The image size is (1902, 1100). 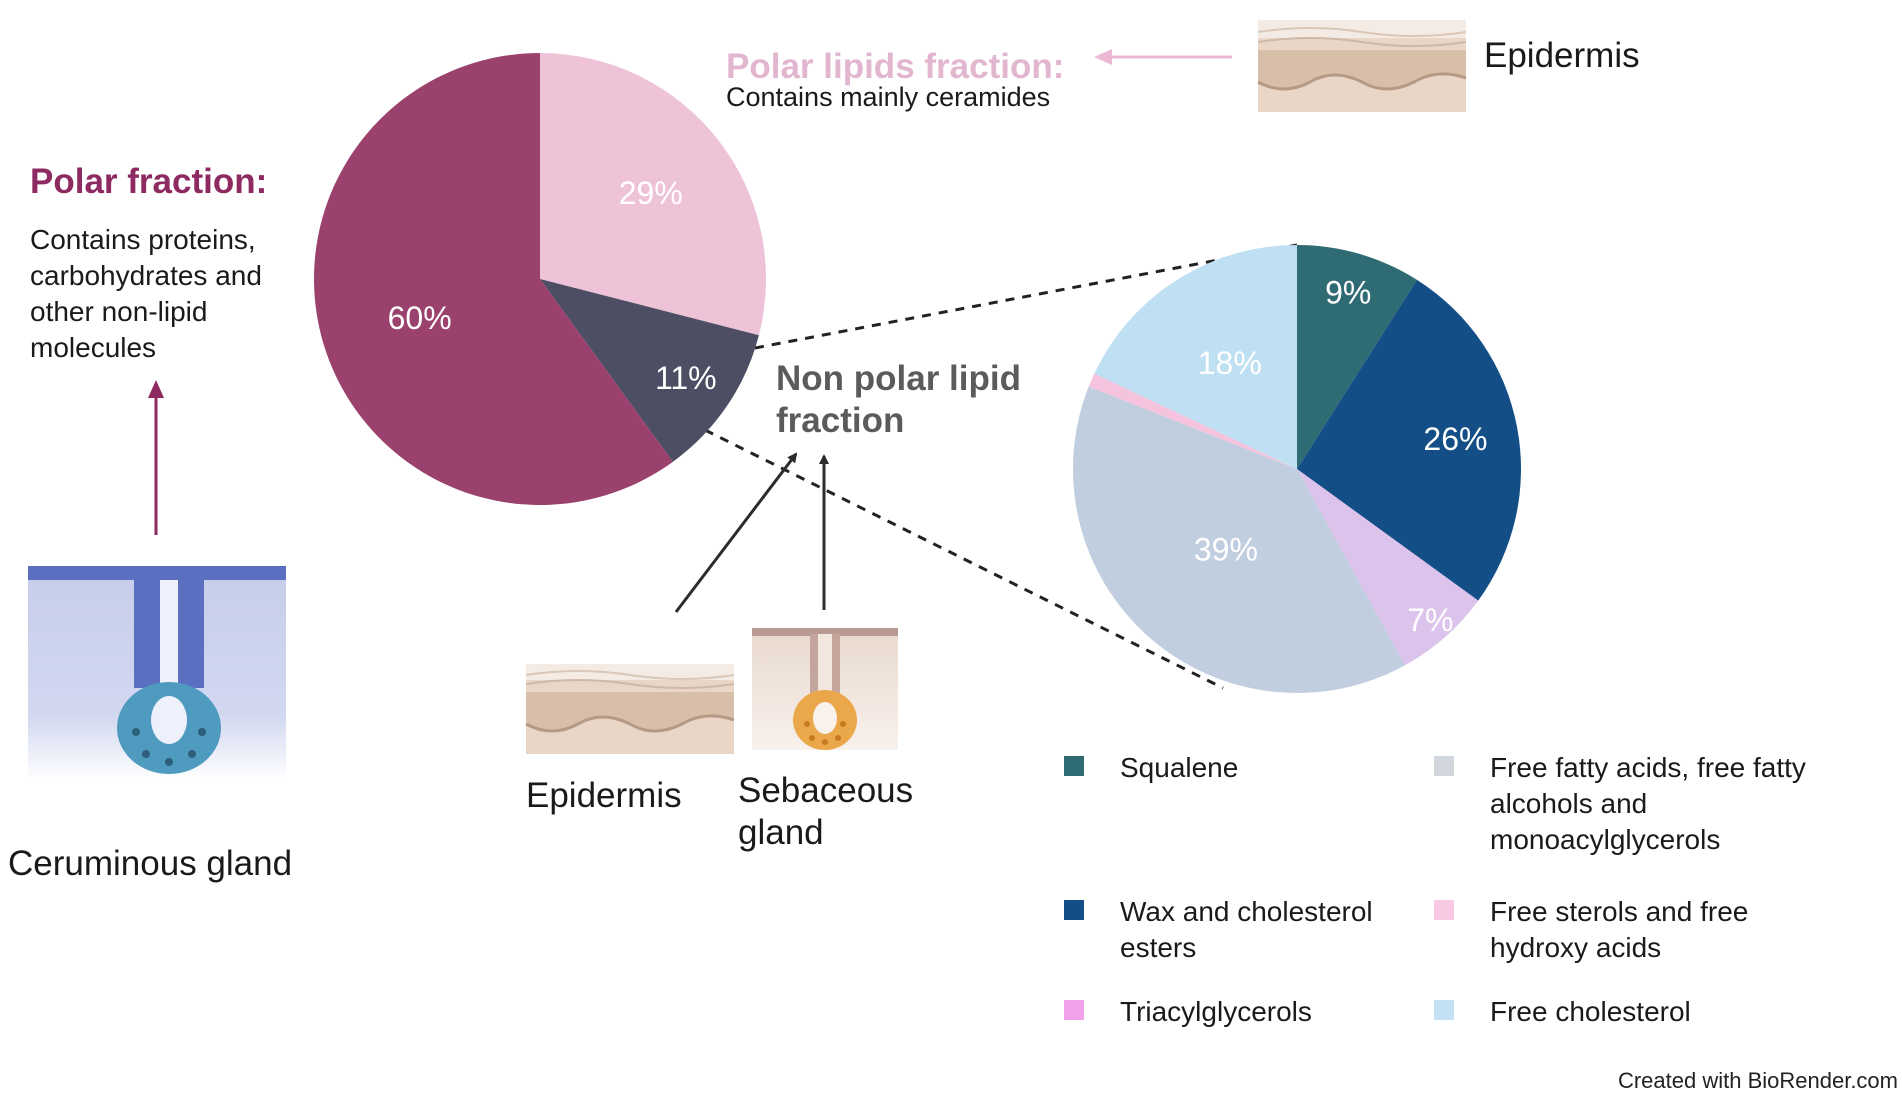 What do you see at coordinates (1226, 550) in the screenshot?
I see `pie-slice-label: 39%` at bounding box center [1226, 550].